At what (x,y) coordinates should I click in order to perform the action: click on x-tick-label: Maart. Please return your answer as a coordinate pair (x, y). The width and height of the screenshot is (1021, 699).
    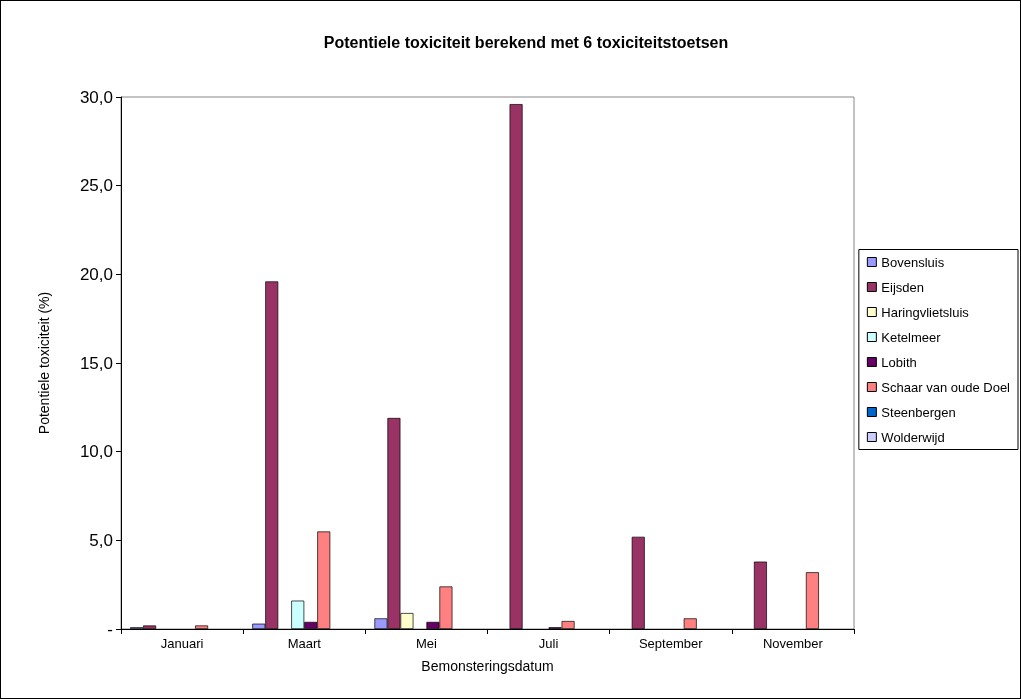
    Looking at the image, I should click on (304, 643).